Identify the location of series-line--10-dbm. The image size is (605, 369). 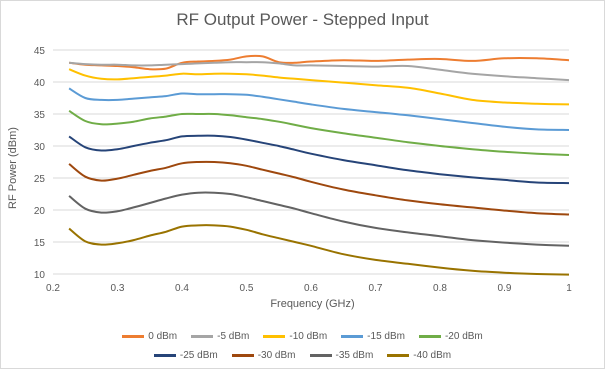
(319, 87).